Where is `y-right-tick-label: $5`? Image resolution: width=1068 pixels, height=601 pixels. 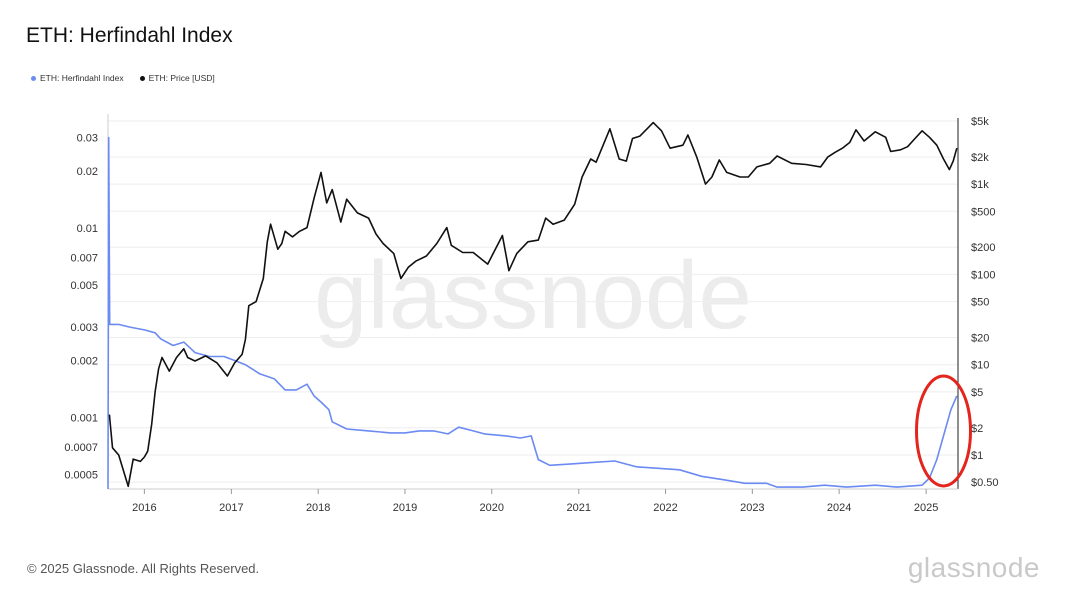 y-right-tick-label: $5 is located at coordinates (977, 393).